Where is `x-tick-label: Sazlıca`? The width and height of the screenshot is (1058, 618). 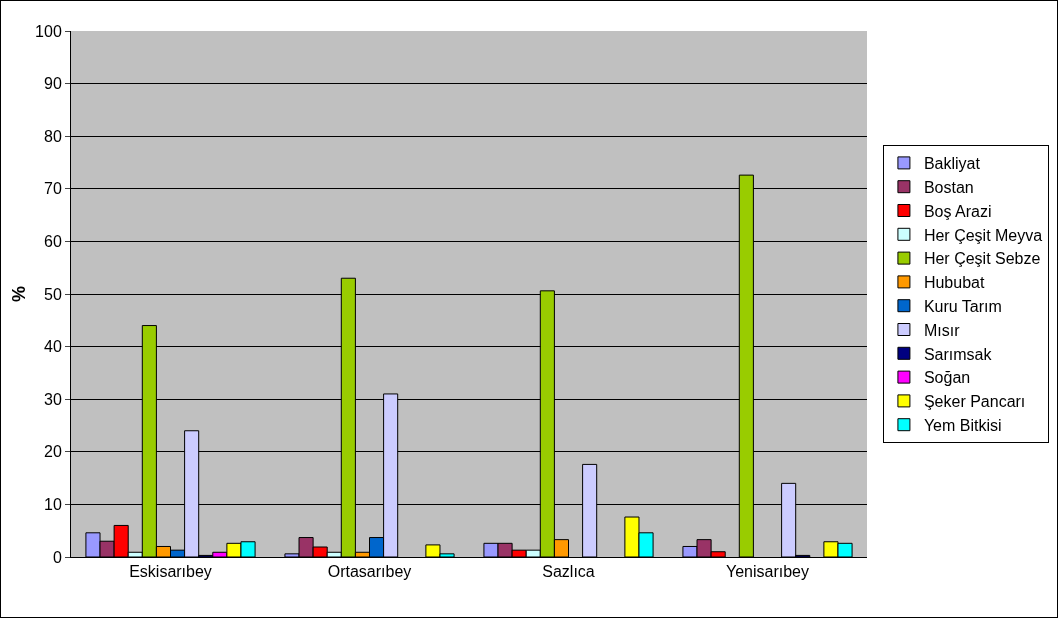
x-tick-label: Sazlıca is located at coordinates (568, 572).